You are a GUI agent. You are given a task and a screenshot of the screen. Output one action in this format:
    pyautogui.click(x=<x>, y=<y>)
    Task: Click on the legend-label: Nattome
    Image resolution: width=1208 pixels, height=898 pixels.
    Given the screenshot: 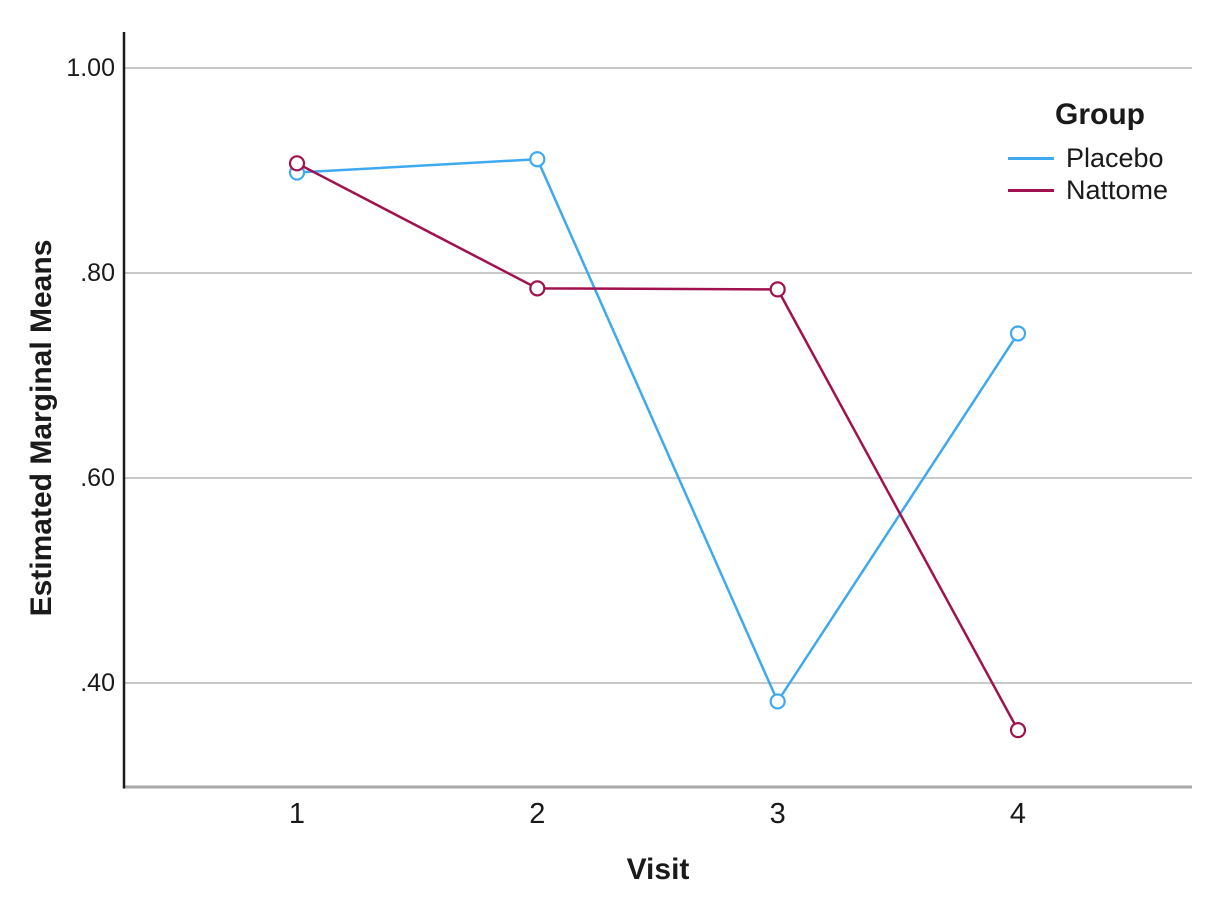 What is the action you would take?
    pyautogui.click(x=1117, y=189)
    